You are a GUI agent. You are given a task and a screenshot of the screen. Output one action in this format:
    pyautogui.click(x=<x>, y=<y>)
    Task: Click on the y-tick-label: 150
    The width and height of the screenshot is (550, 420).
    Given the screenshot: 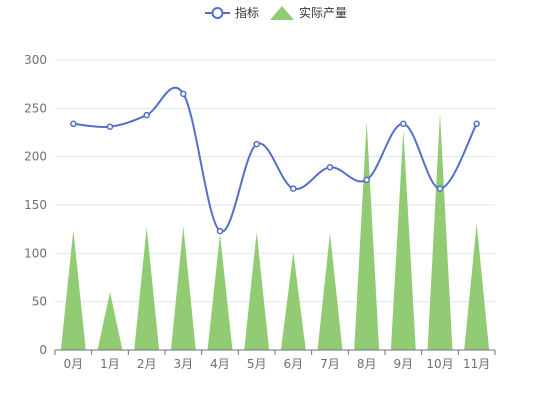 What is the action you would take?
    pyautogui.click(x=35, y=205)
    